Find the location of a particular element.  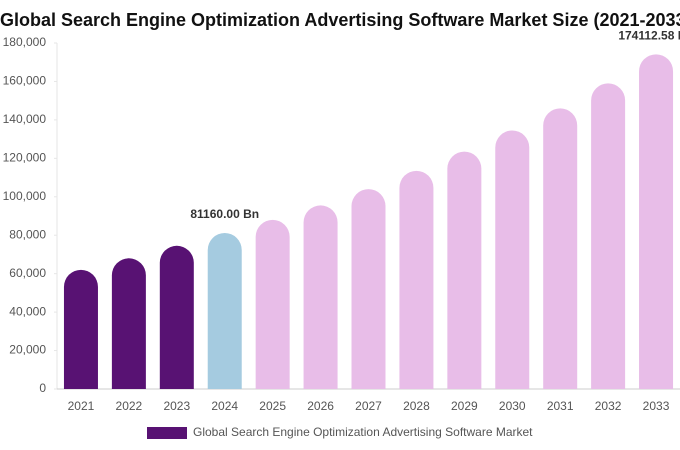

y-tick-label: 140,000 is located at coordinates (25, 119).